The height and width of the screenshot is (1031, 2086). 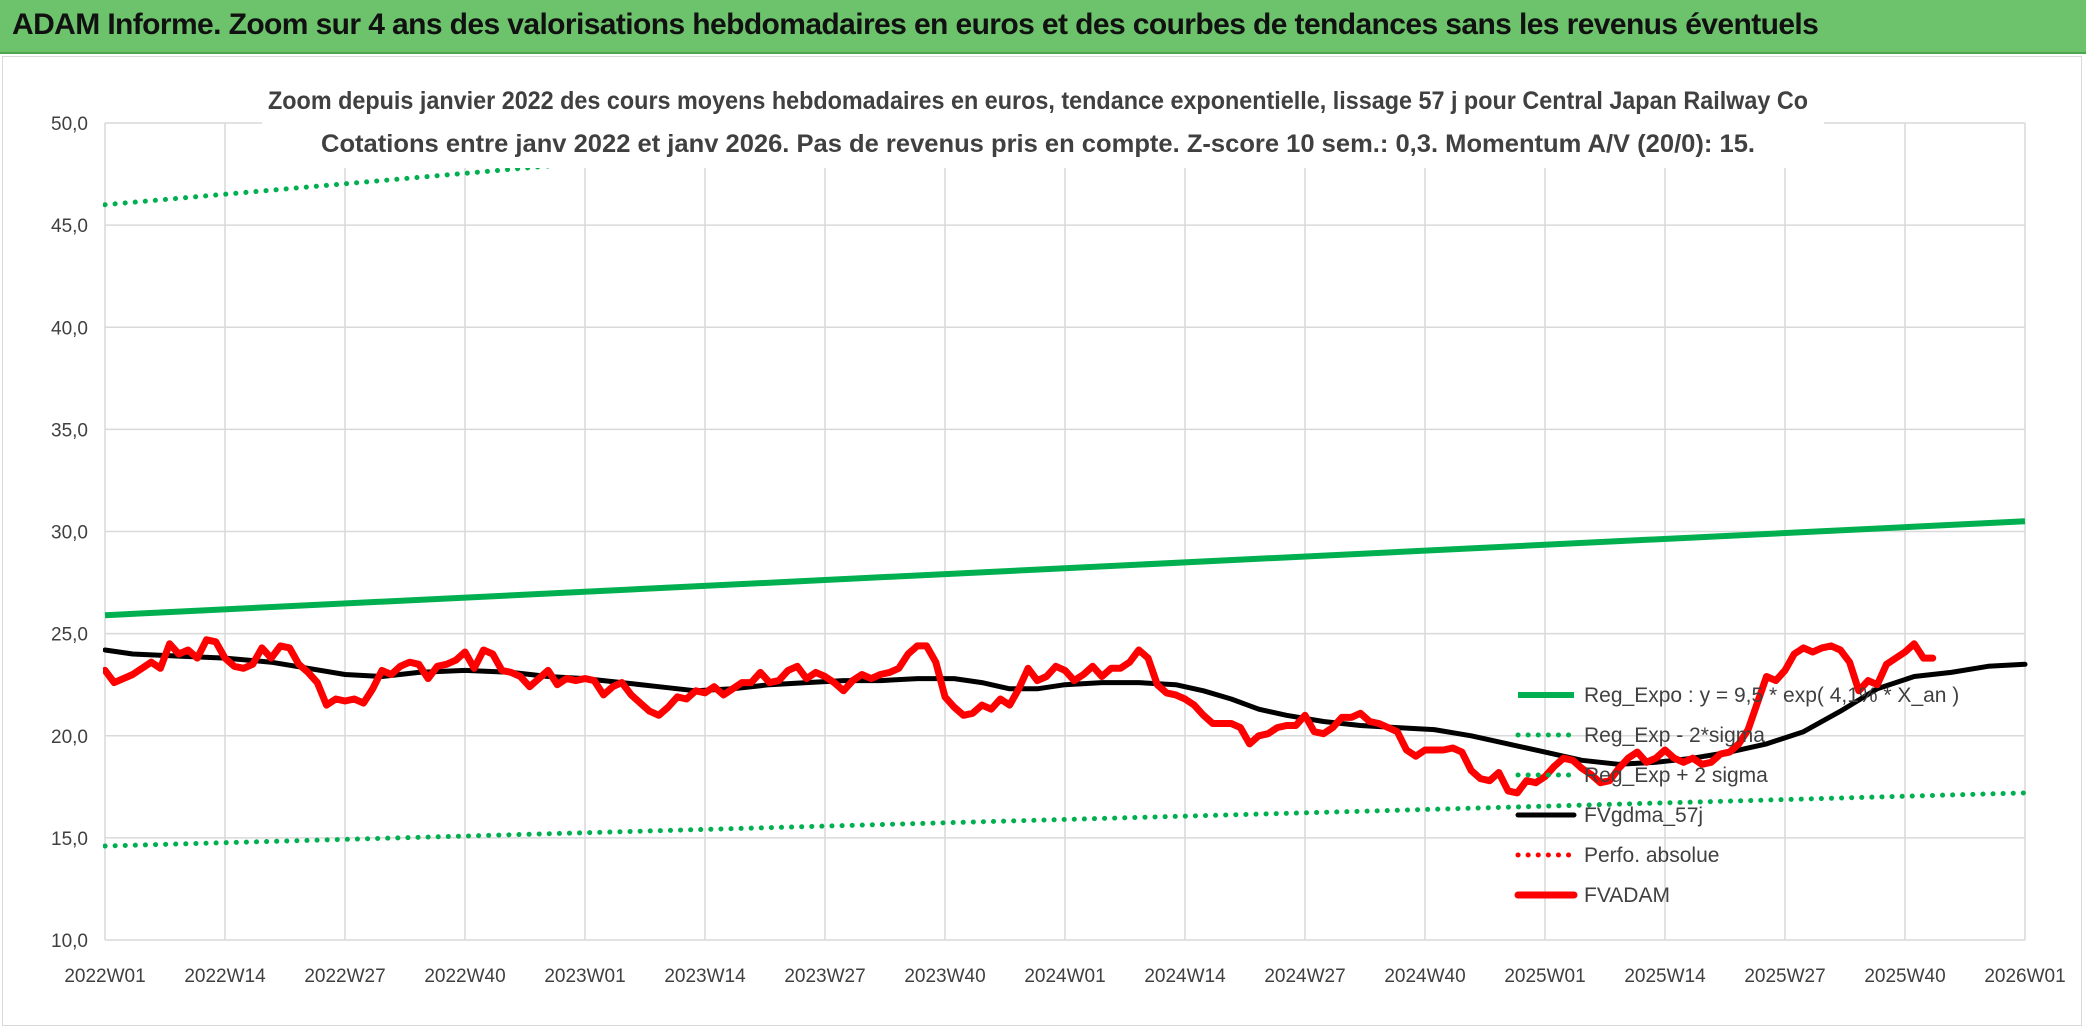 I want to click on x-tick-label: 2024W40, so click(x=1424, y=976).